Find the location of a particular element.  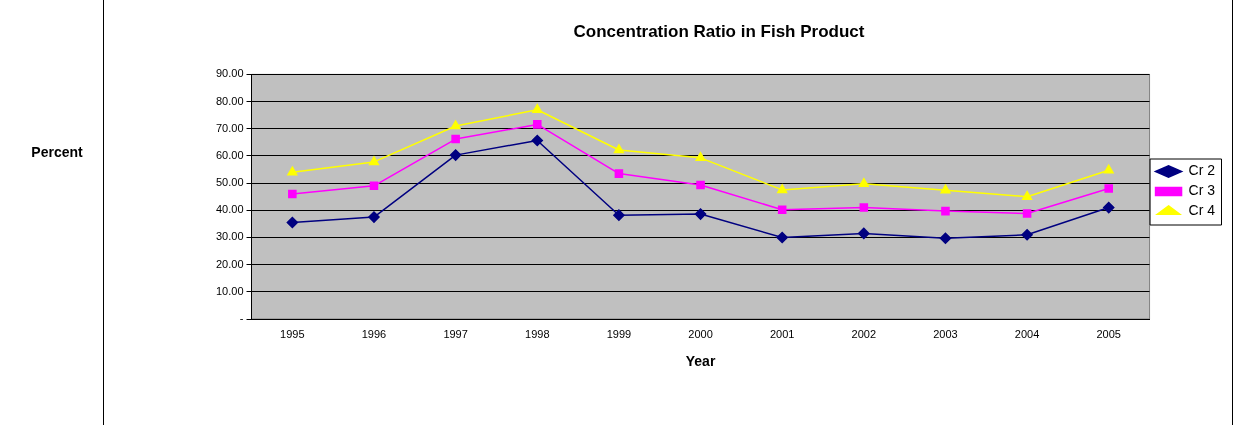

x-tick-label: 2002 is located at coordinates (864, 333).